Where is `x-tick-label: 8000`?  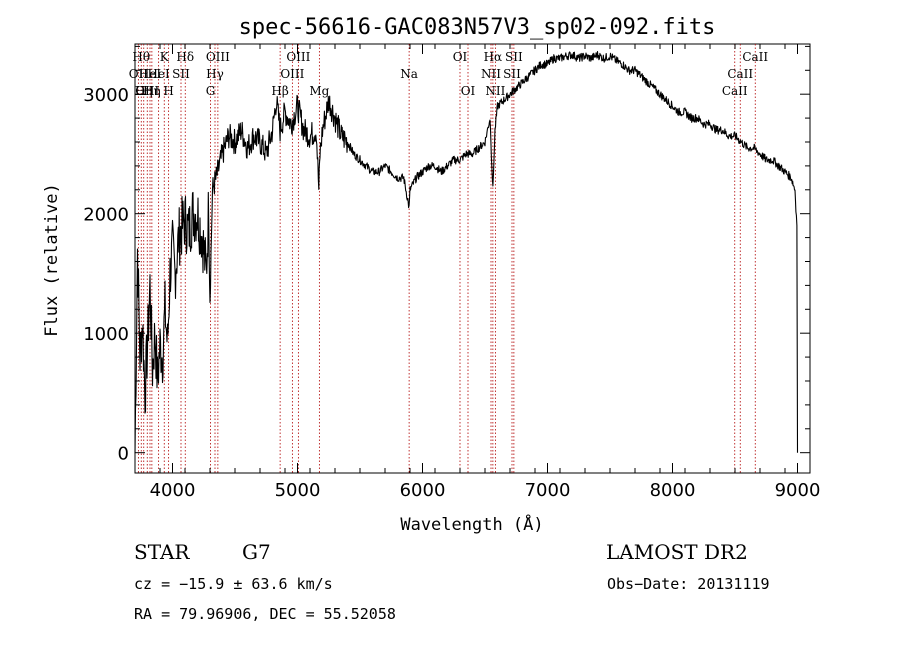 x-tick-label: 8000 is located at coordinates (673, 490).